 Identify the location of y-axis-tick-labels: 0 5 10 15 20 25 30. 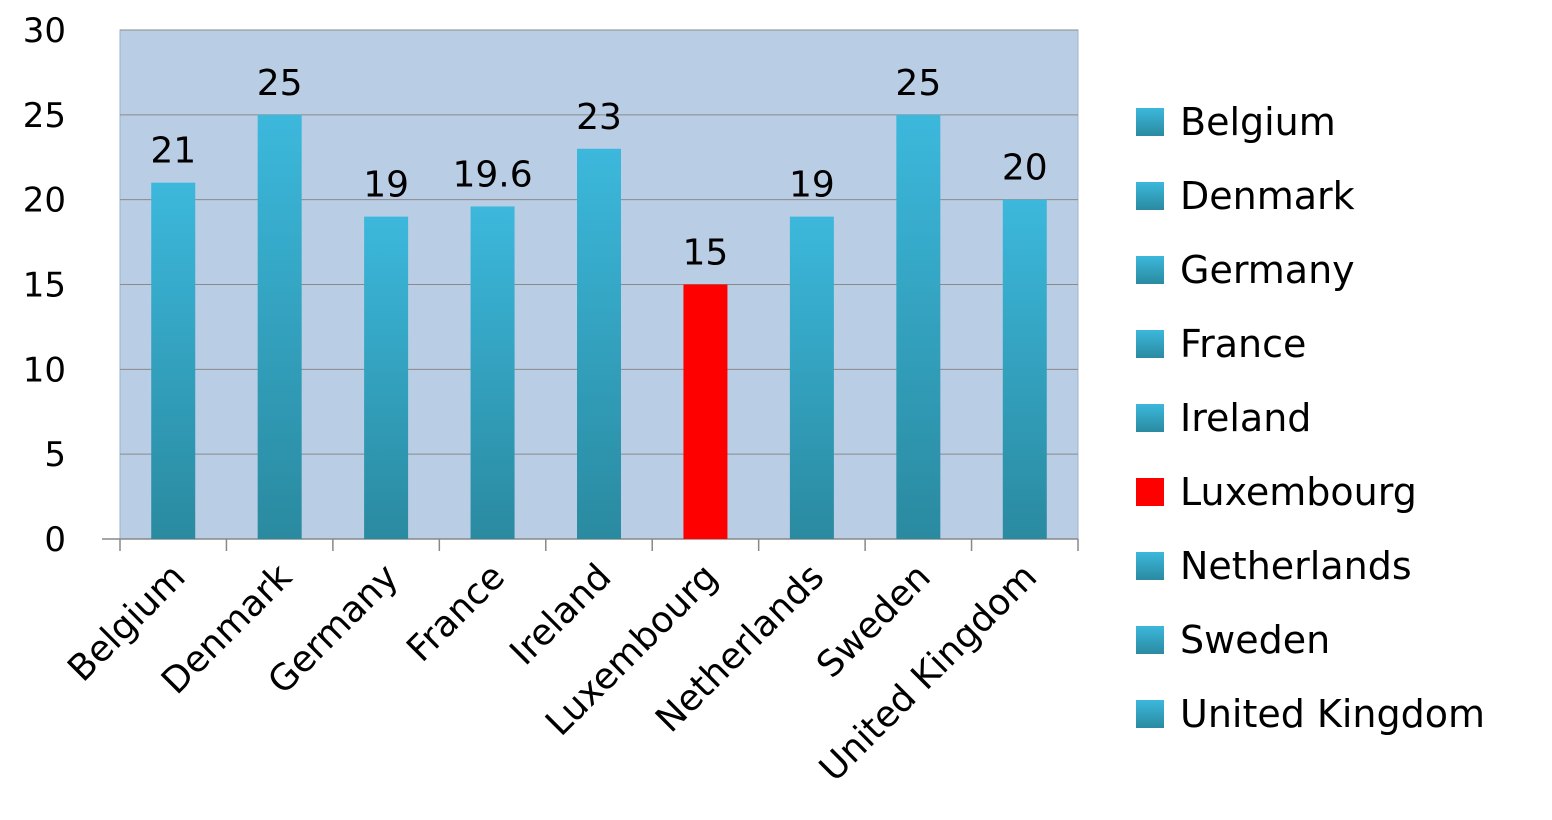
(44, 285).